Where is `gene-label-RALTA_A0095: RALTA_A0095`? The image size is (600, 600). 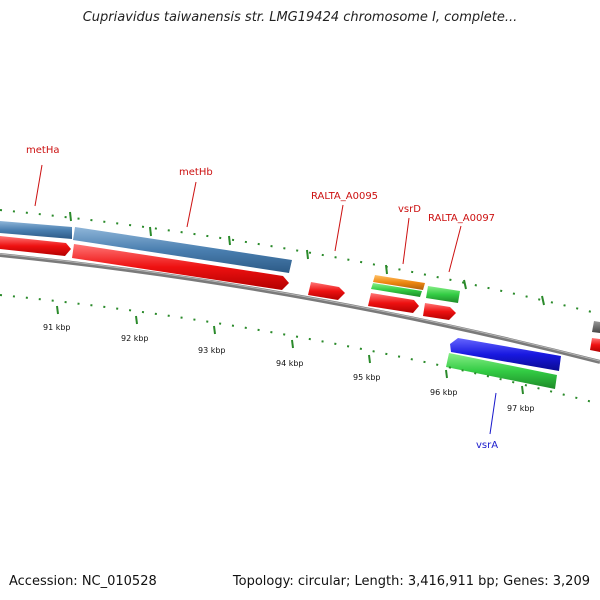 gene-label-RALTA_A0095: RALTA_A0095 is located at coordinates (344, 196).